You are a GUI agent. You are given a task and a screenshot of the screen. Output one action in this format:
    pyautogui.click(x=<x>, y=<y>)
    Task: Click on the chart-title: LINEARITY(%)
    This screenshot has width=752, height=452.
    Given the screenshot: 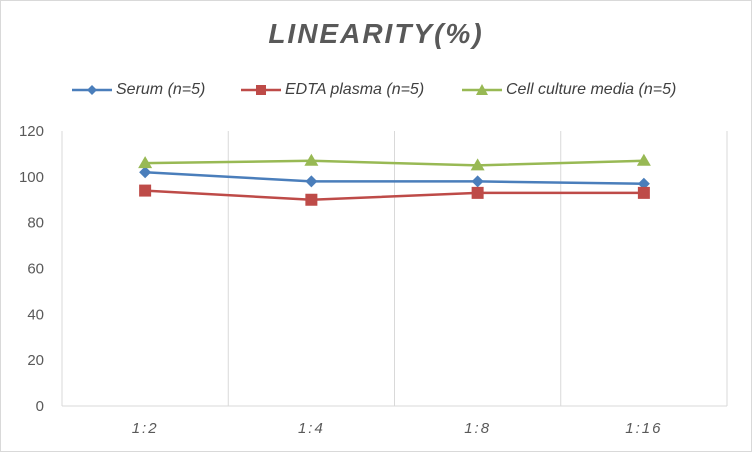 What is the action you would take?
    pyautogui.click(x=376, y=33)
    